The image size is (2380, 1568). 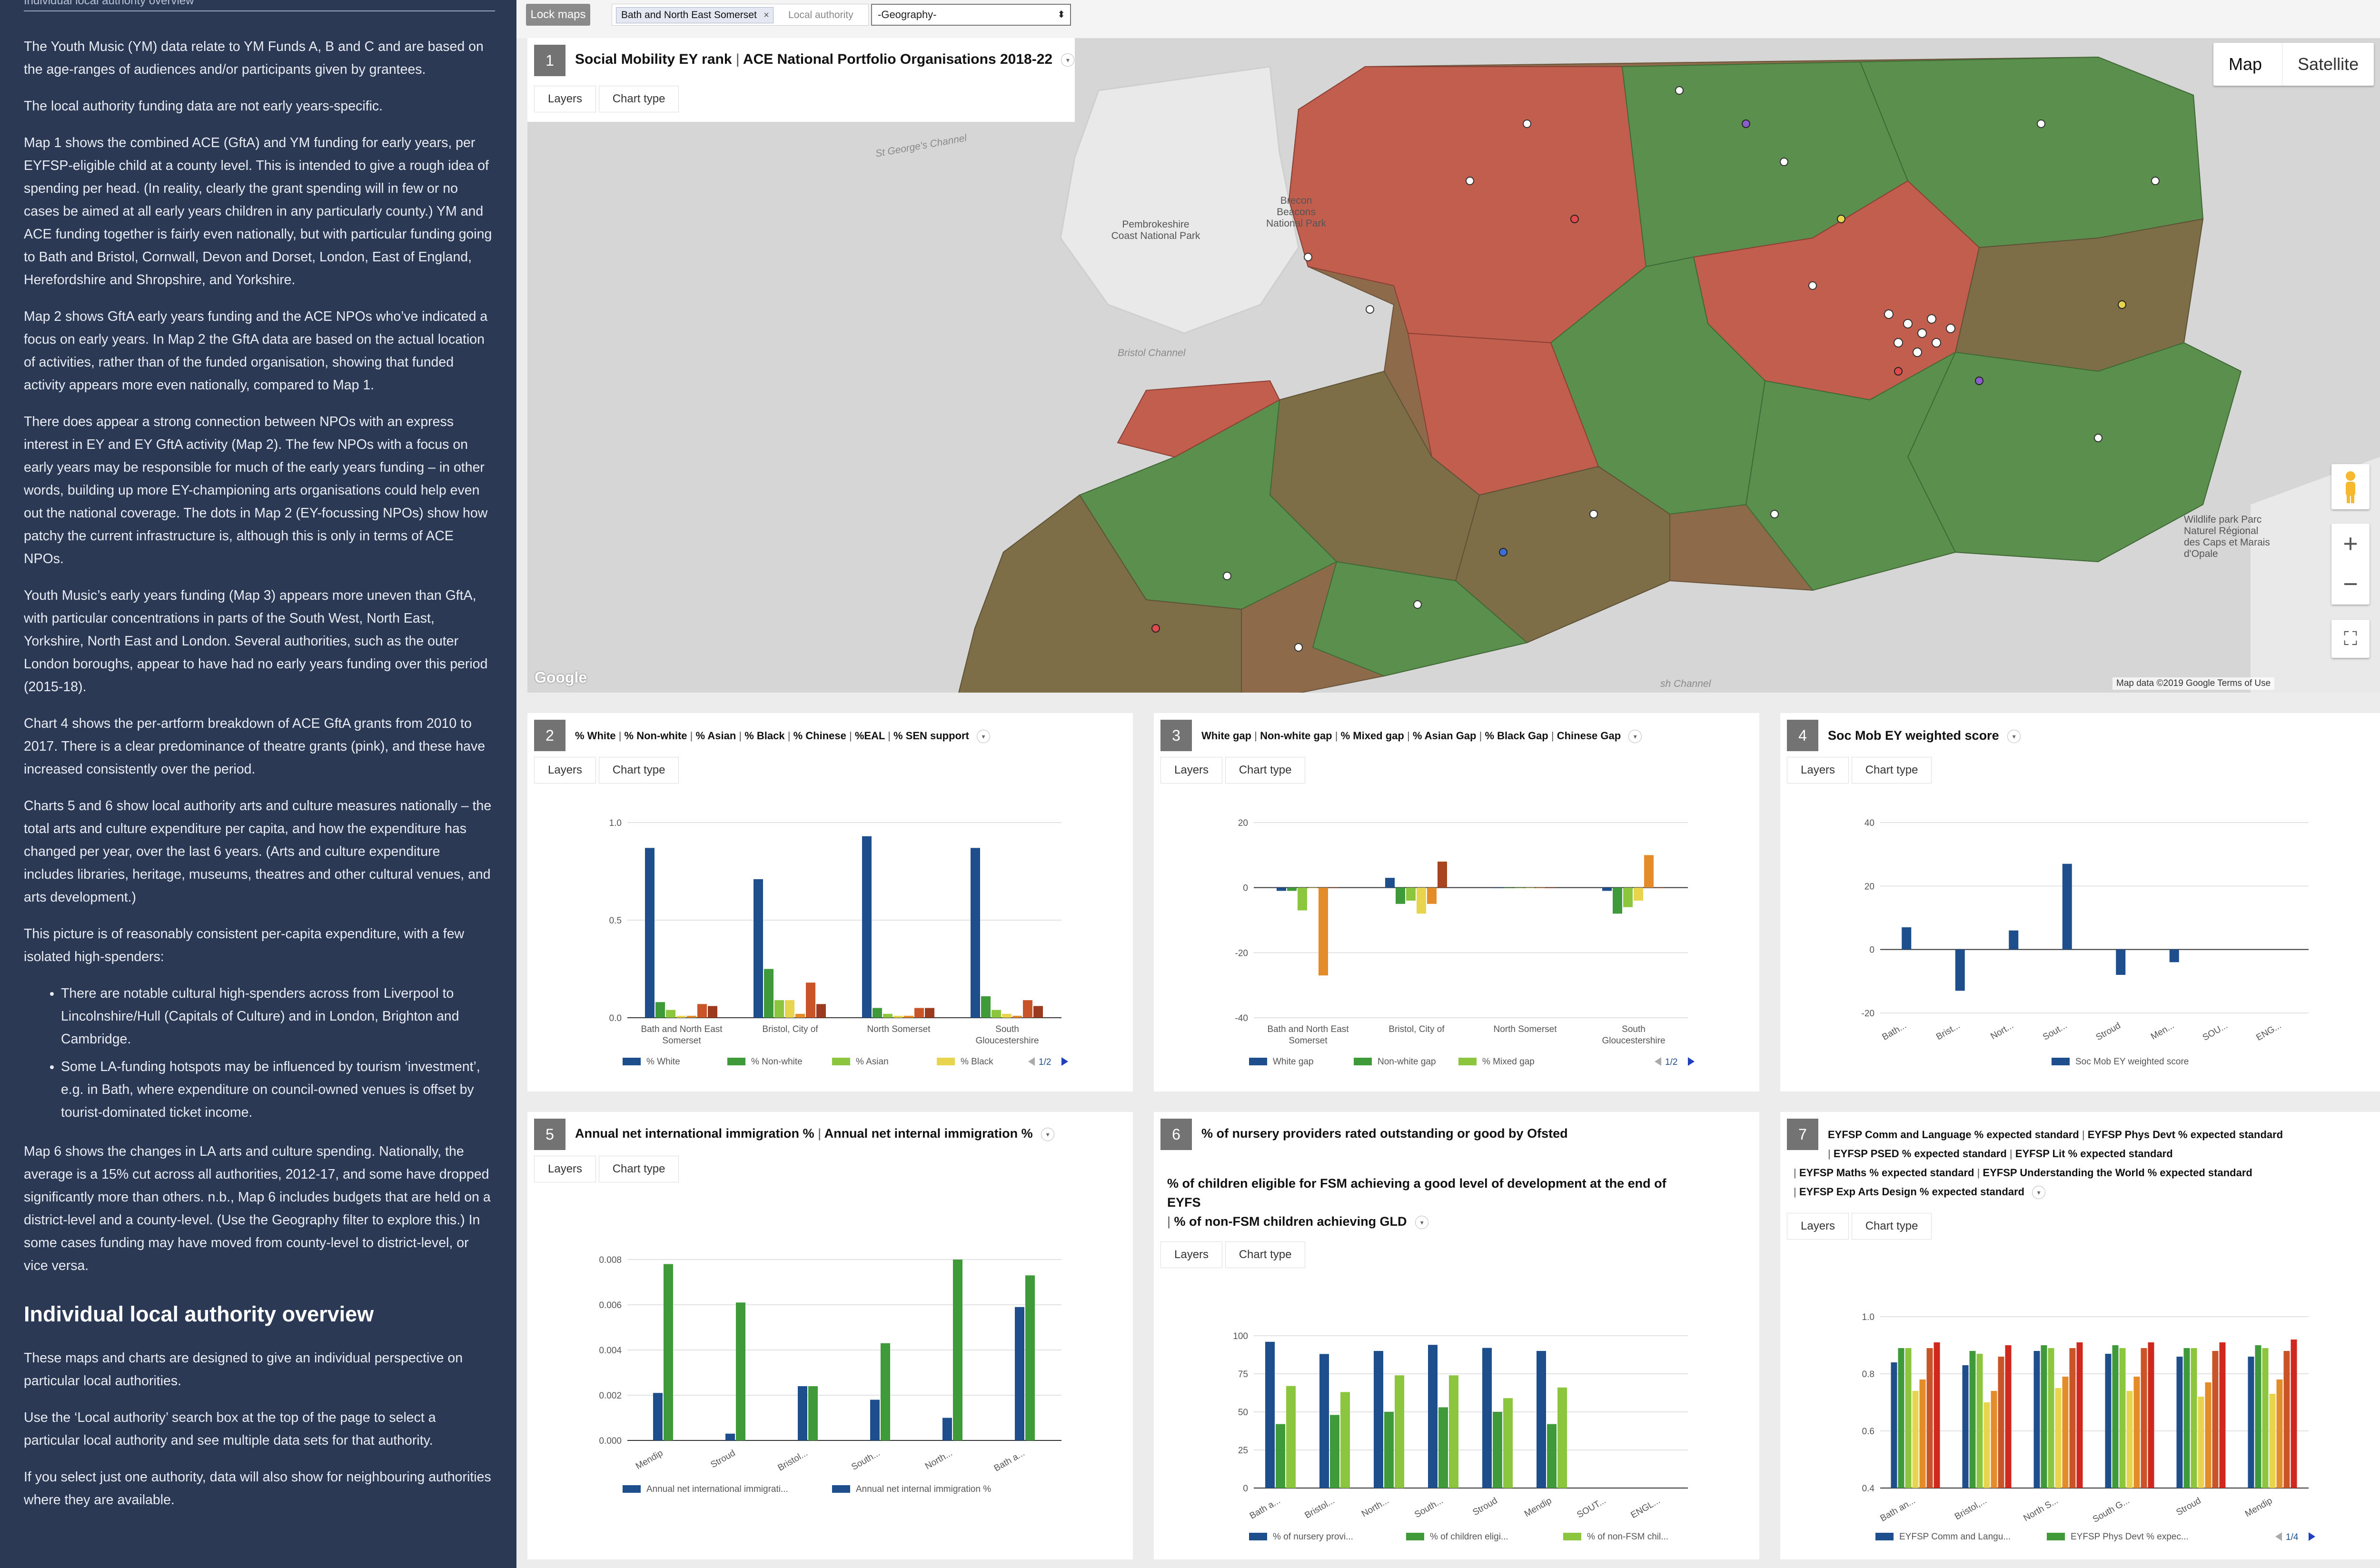 What do you see at coordinates (2328, 65) in the screenshot?
I see `satellite-view-button: Satellite` at bounding box center [2328, 65].